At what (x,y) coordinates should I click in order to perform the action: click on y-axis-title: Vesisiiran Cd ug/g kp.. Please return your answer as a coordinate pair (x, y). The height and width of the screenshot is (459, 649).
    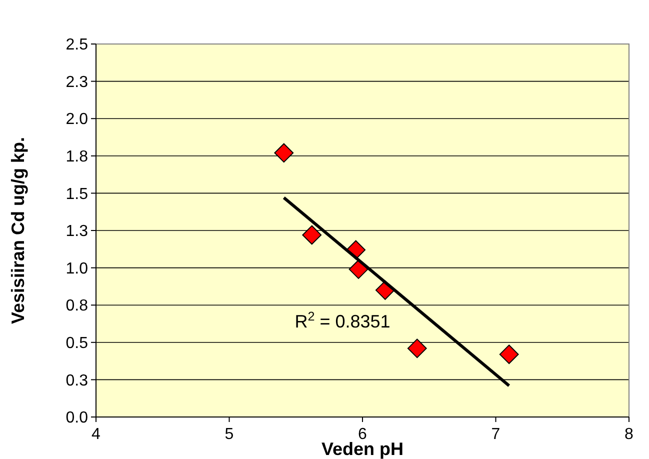
    Looking at the image, I should click on (18, 230).